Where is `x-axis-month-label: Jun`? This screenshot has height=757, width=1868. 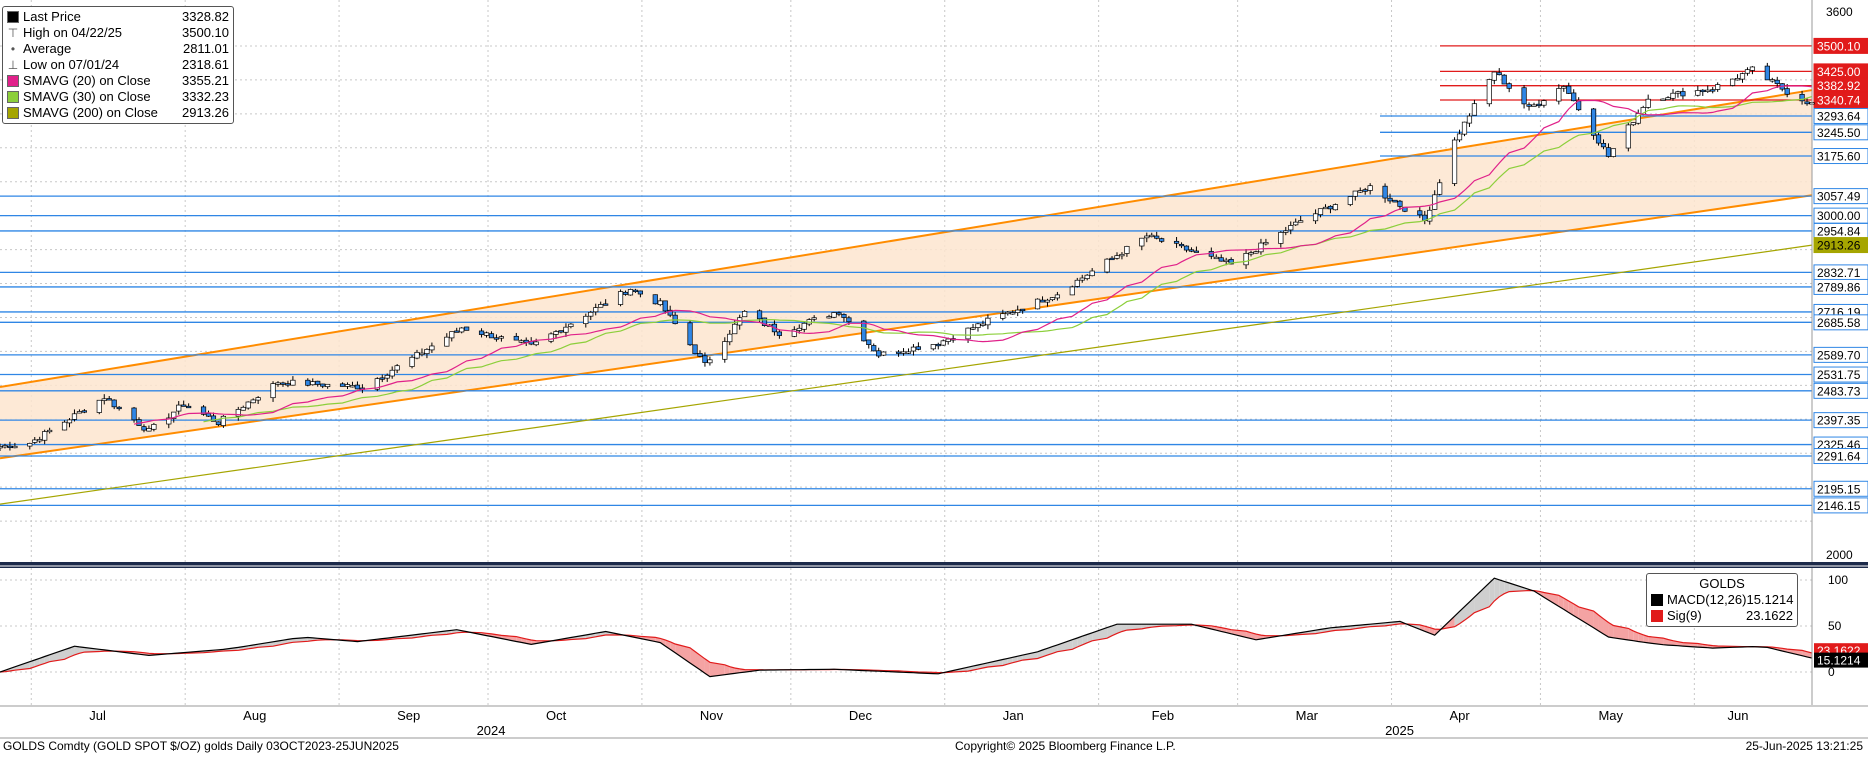 x-axis-month-label: Jun is located at coordinates (1738, 715).